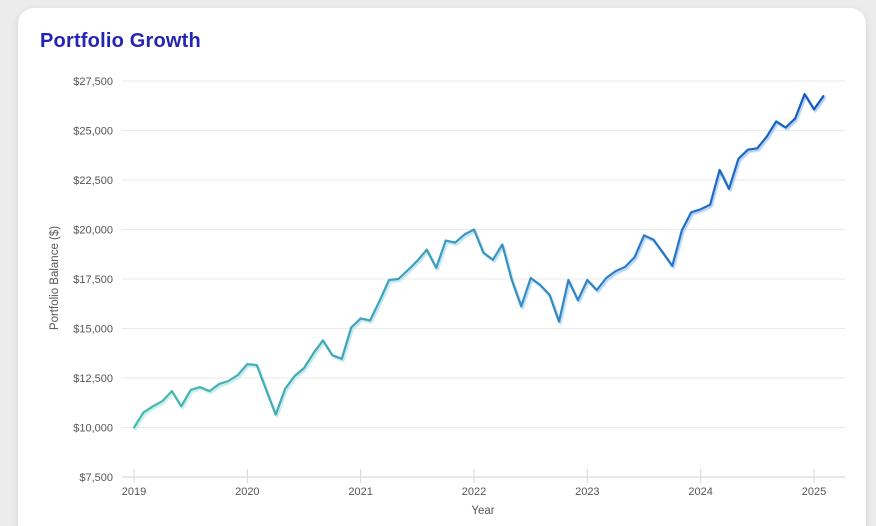 Image resolution: width=876 pixels, height=526 pixels. I want to click on x-tick-label: 2022, so click(474, 492).